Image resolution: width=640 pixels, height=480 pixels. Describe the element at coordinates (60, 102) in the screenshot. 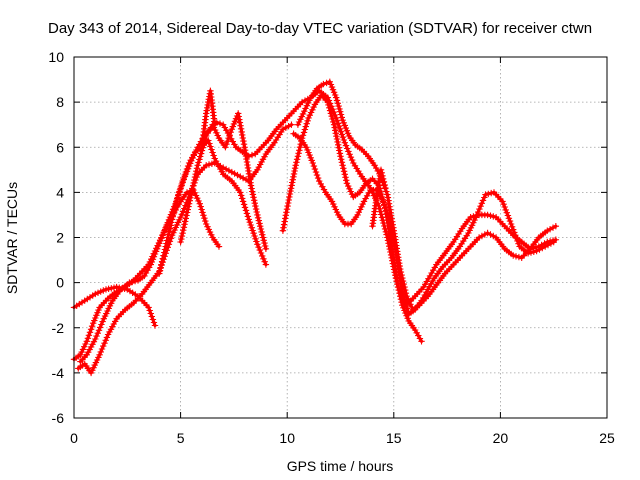

I see `y-tick-label: 8` at that location.